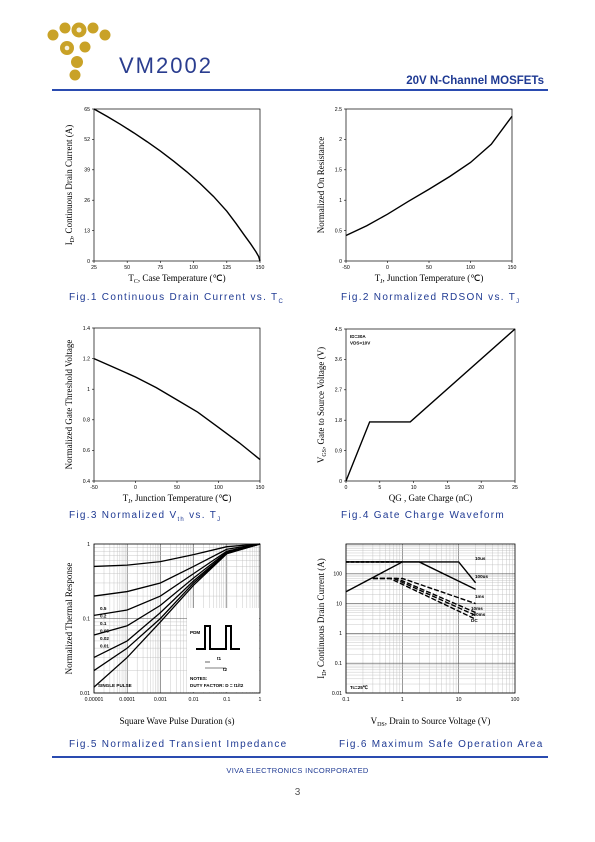 This screenshot has height=842, width=595. I want to click on fig4-ylabel-sub: GS, so click(325, 453).